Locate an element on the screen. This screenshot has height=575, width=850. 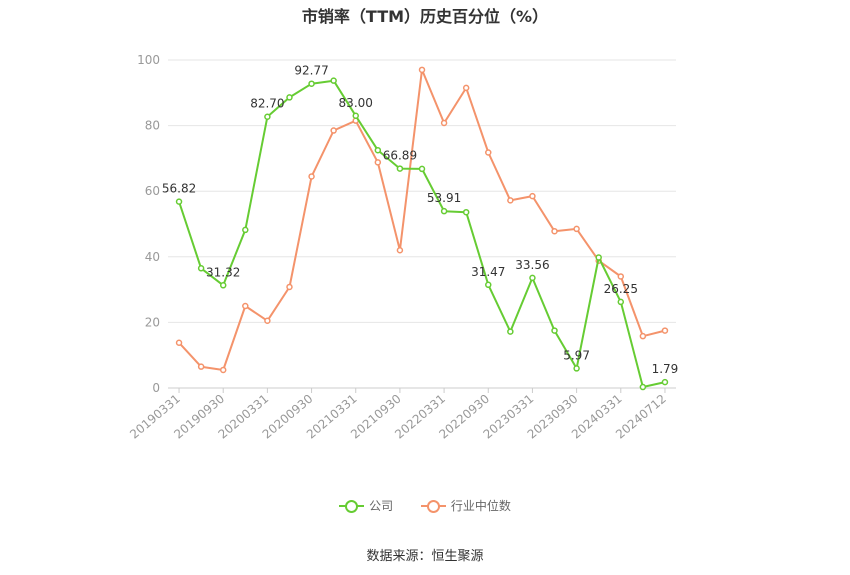
company-data-label: 26.25 is located at coordinates (621, 289).